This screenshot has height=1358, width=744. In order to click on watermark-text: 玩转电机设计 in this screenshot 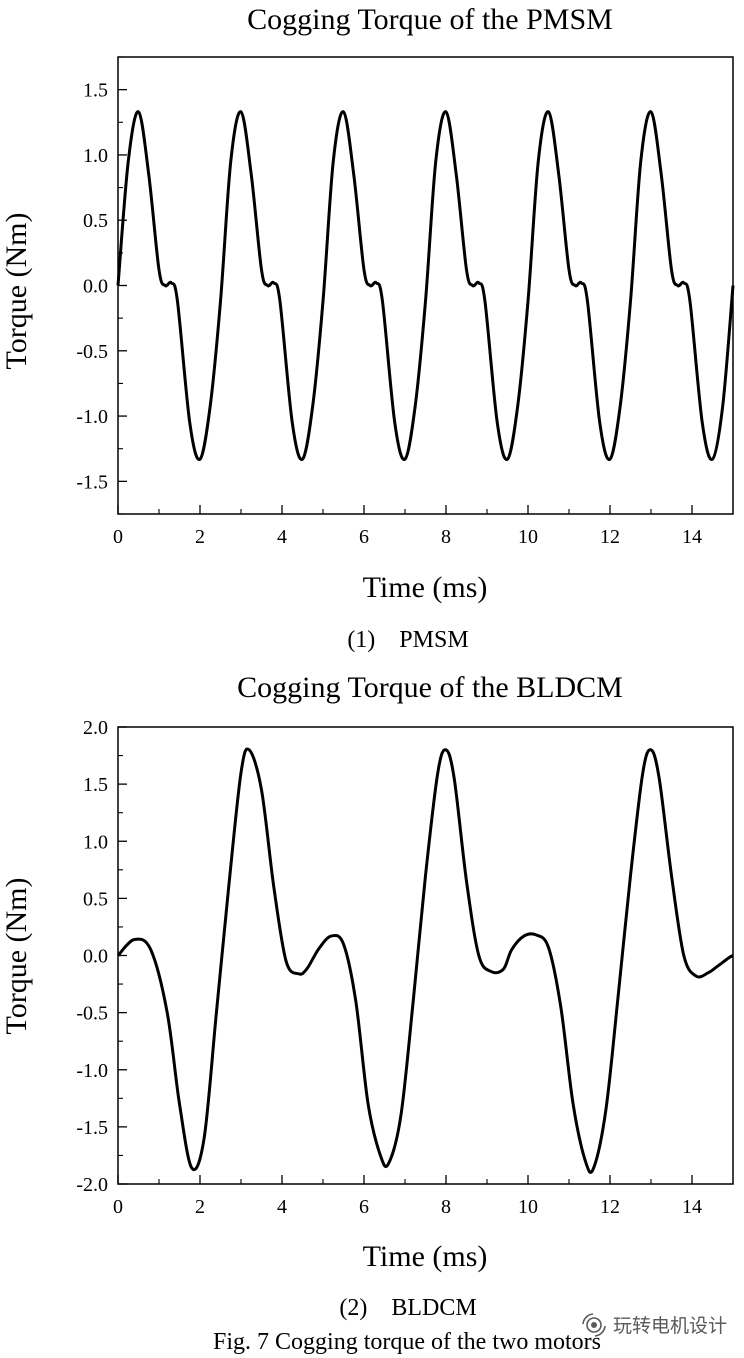, I will do `click(670, 1326)`.